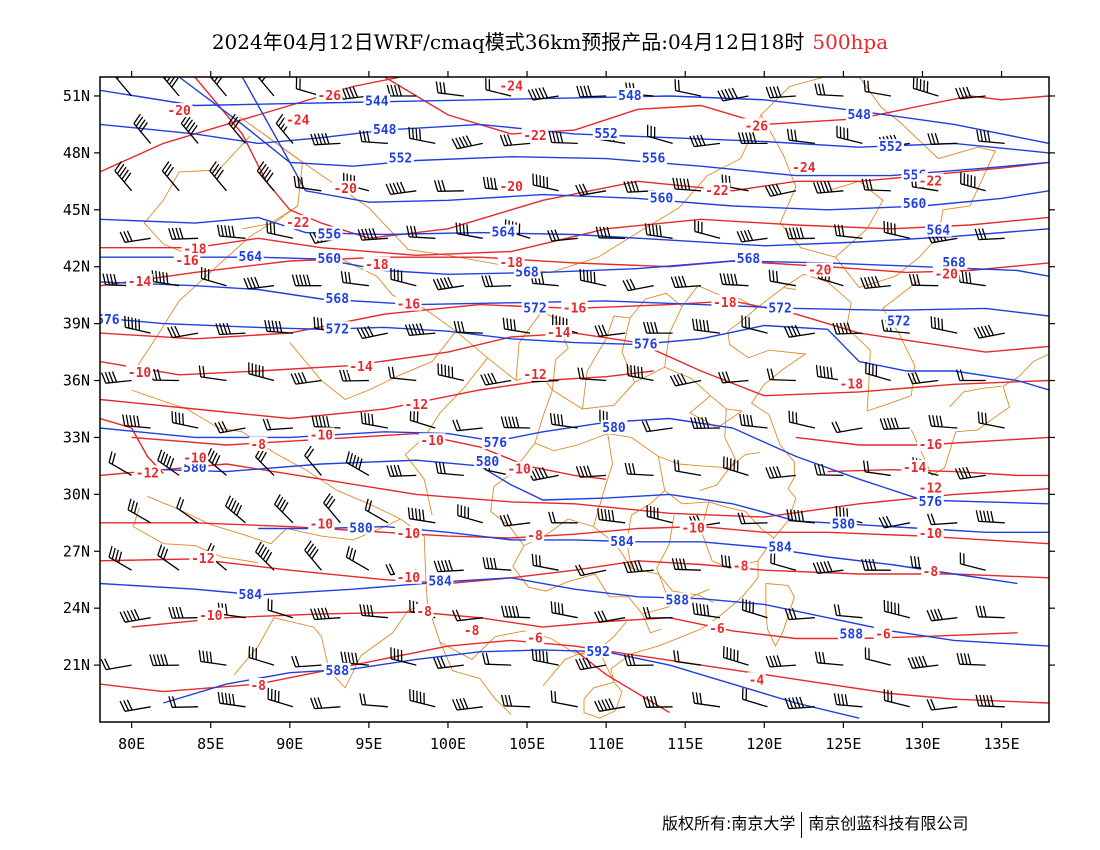  Describe the element at coordinates (534, 308) in the screenshot. I see `height-contour-label: 572` at that location.